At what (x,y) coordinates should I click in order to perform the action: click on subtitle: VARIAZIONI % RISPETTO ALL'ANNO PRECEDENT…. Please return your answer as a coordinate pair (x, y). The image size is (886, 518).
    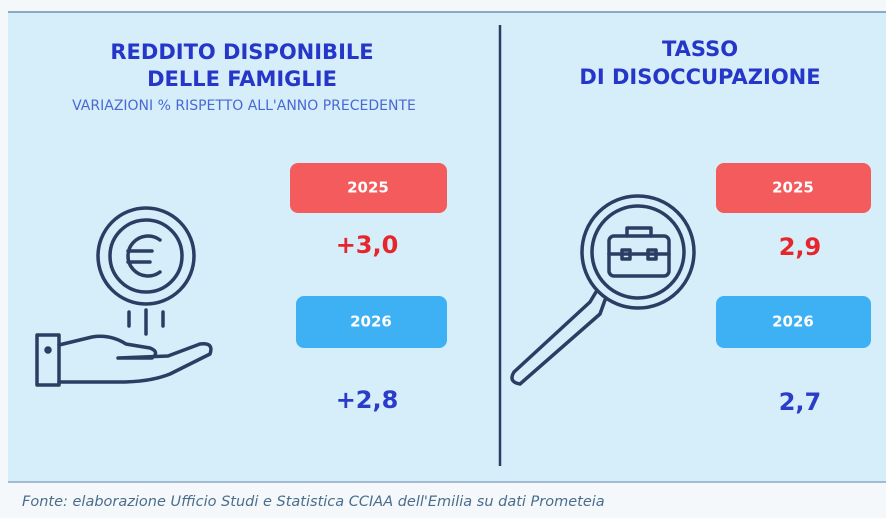
    Looking at the image, I should click on (244, 106).